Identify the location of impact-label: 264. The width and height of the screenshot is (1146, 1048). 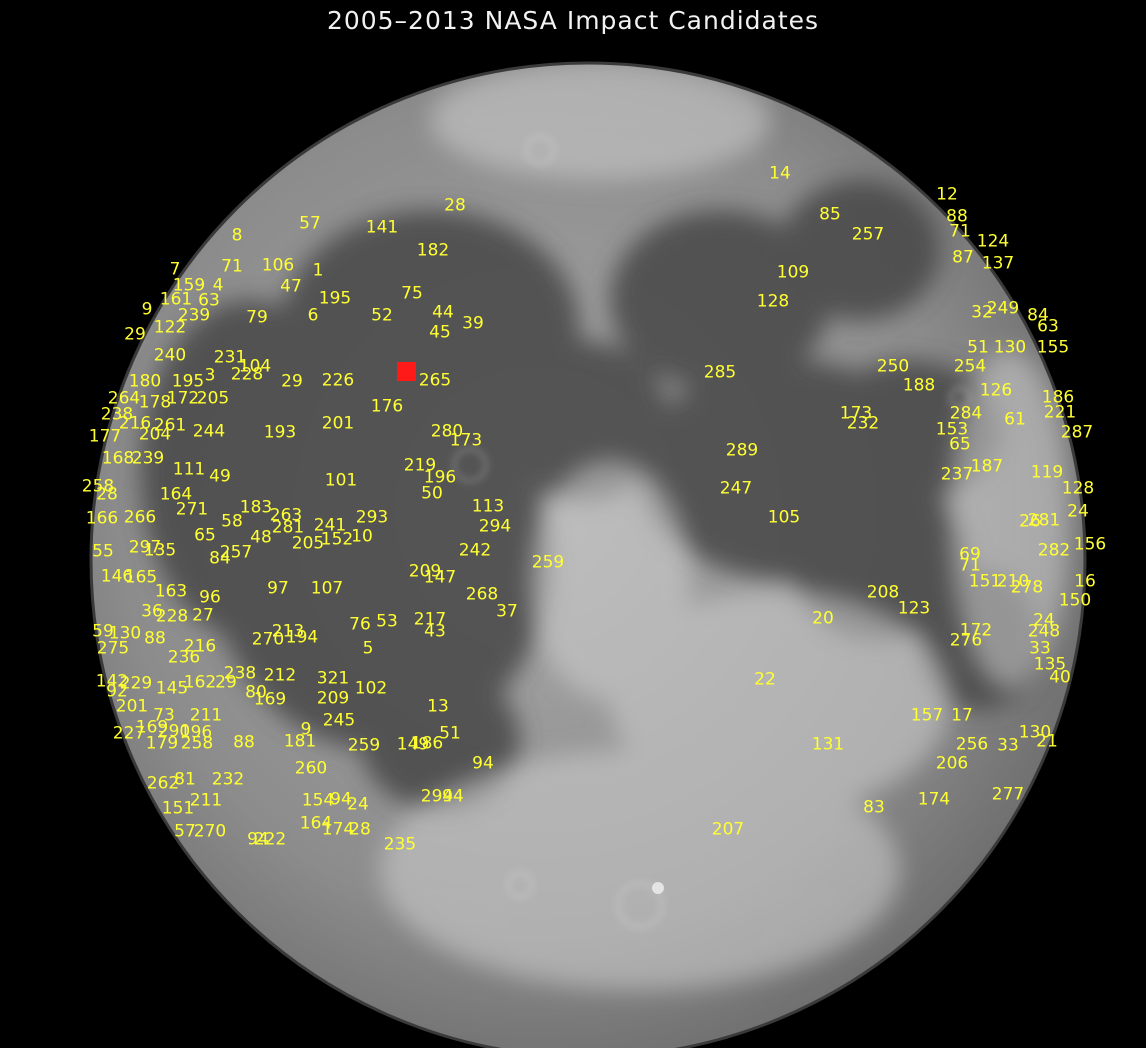
(124, 398).